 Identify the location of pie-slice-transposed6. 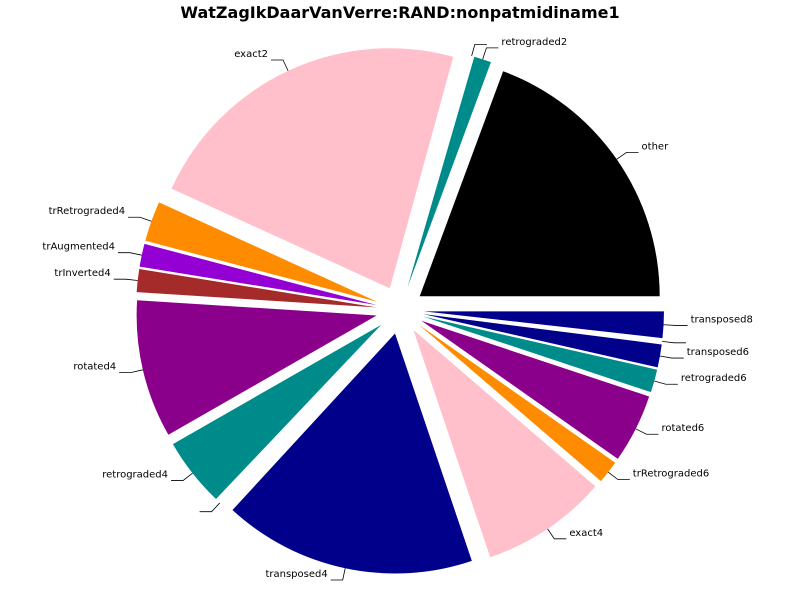
(542, 341).